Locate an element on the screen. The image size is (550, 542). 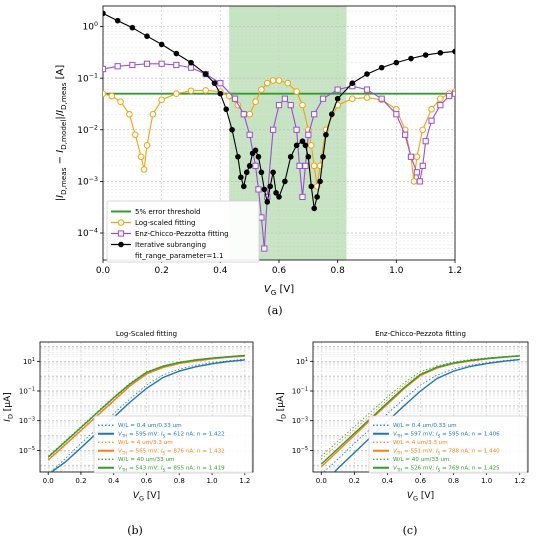
legend-label: VTH​ = 595 mV; IS​ = 612 nA; n = 1.422 is located at coordinates (171, 435).